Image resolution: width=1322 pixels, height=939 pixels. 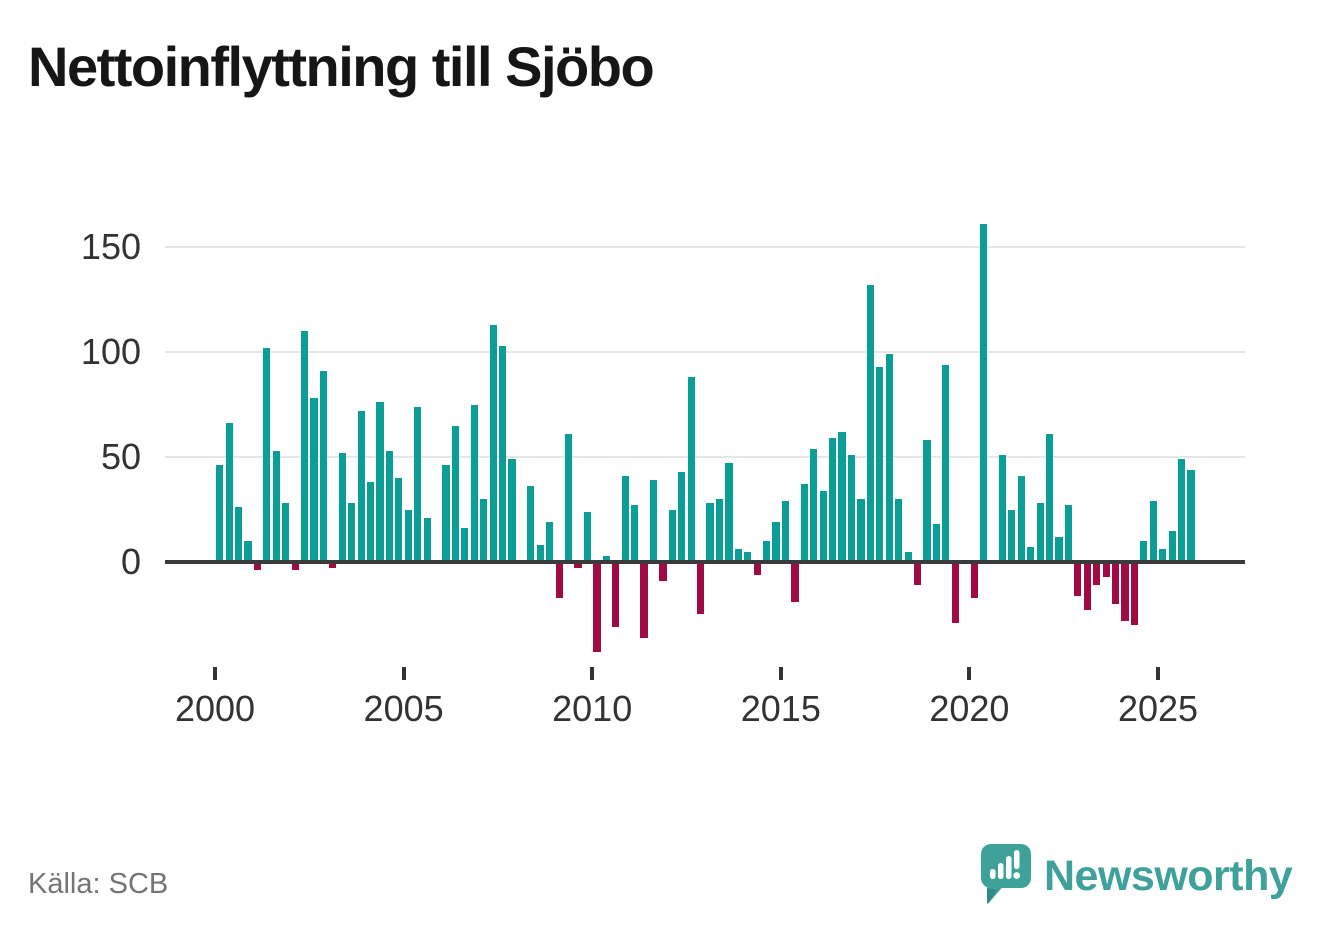 What do you see at coordinates (1012, 535) in the screenshot?
I see `bar-2021-Q1` at bounding box center [1012, 535].